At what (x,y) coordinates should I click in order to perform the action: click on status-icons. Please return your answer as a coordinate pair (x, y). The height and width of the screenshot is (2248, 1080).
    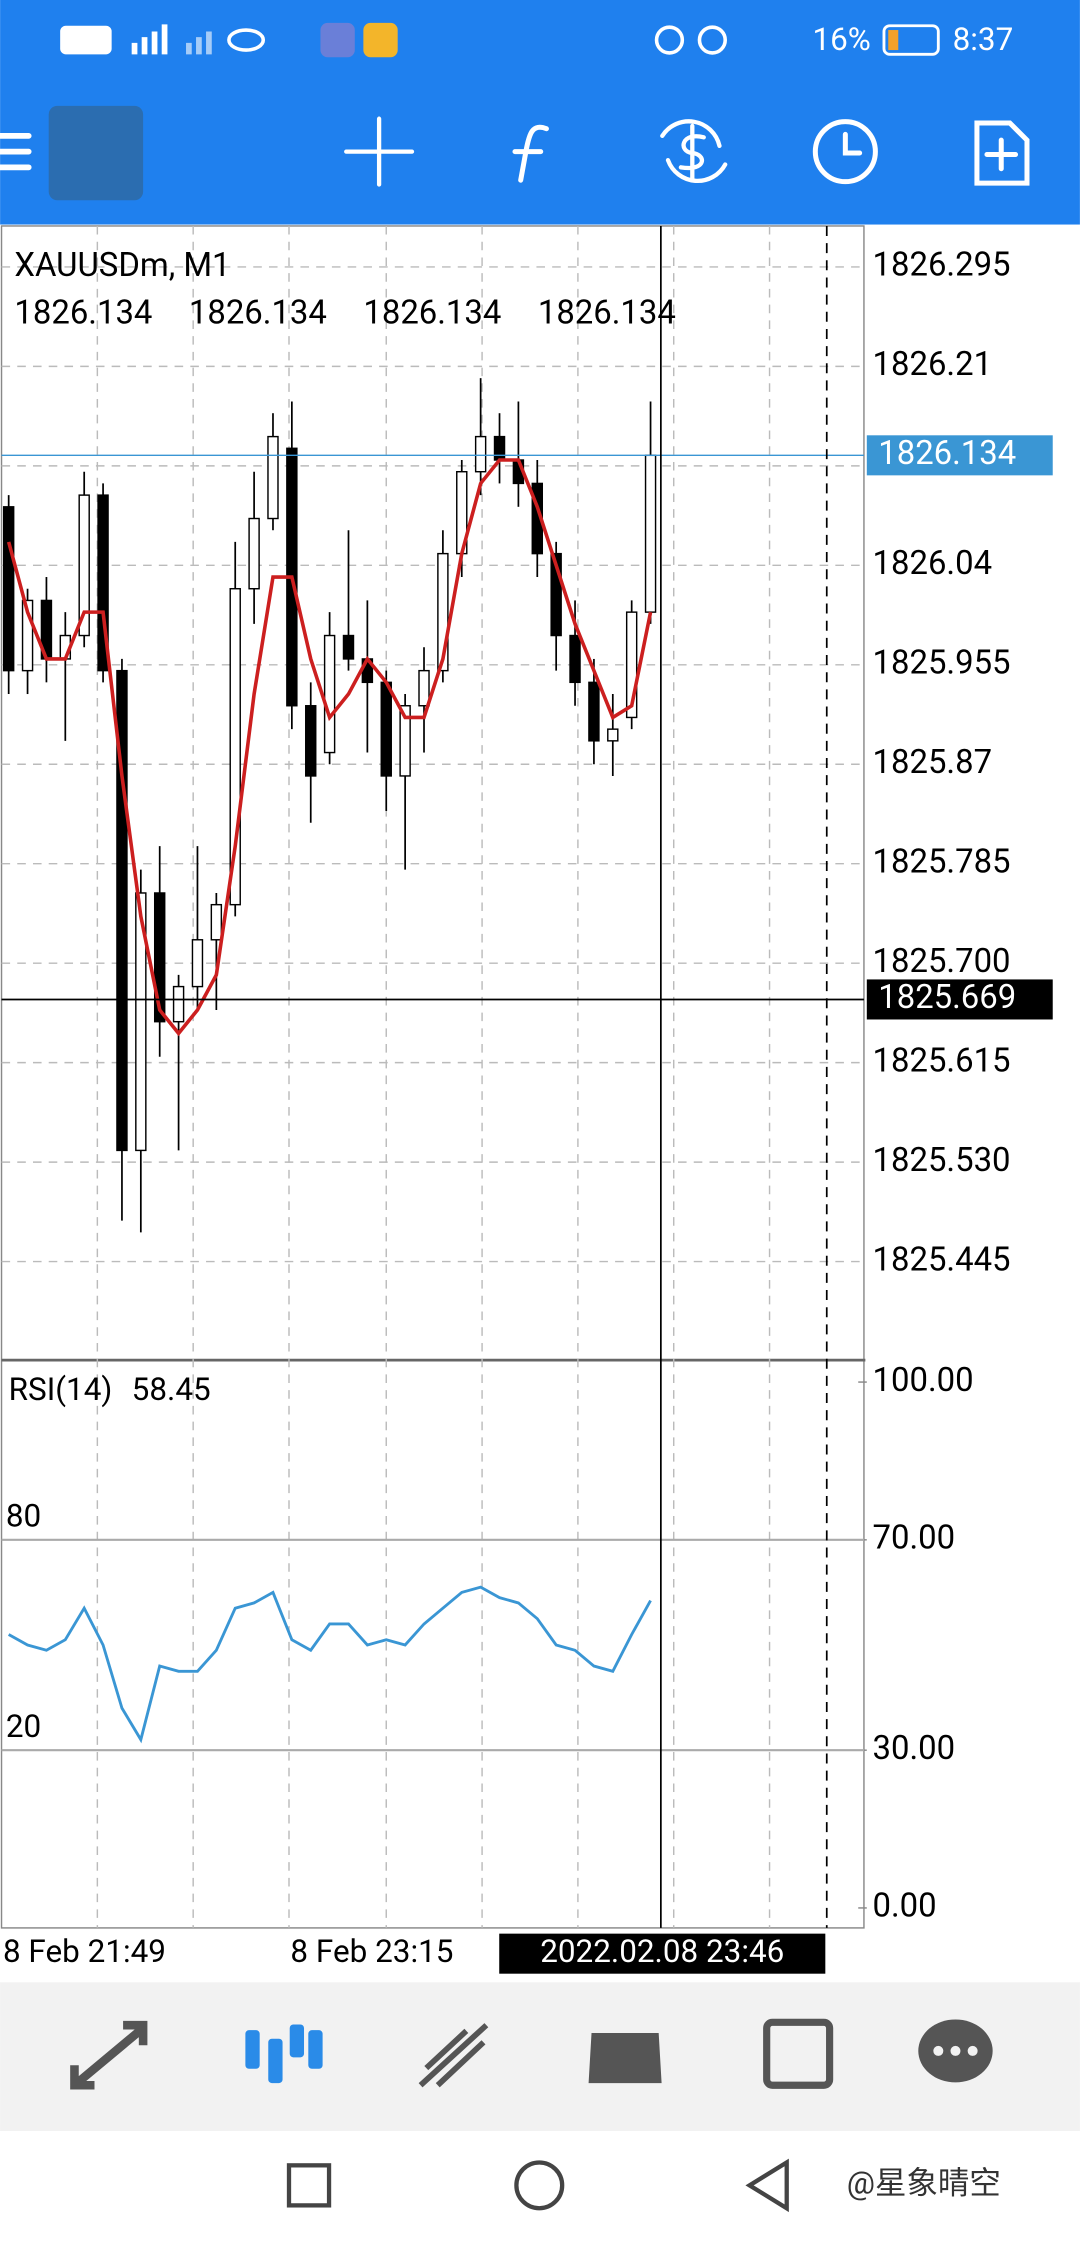
    Looking at the image, I should click on (500, 40).